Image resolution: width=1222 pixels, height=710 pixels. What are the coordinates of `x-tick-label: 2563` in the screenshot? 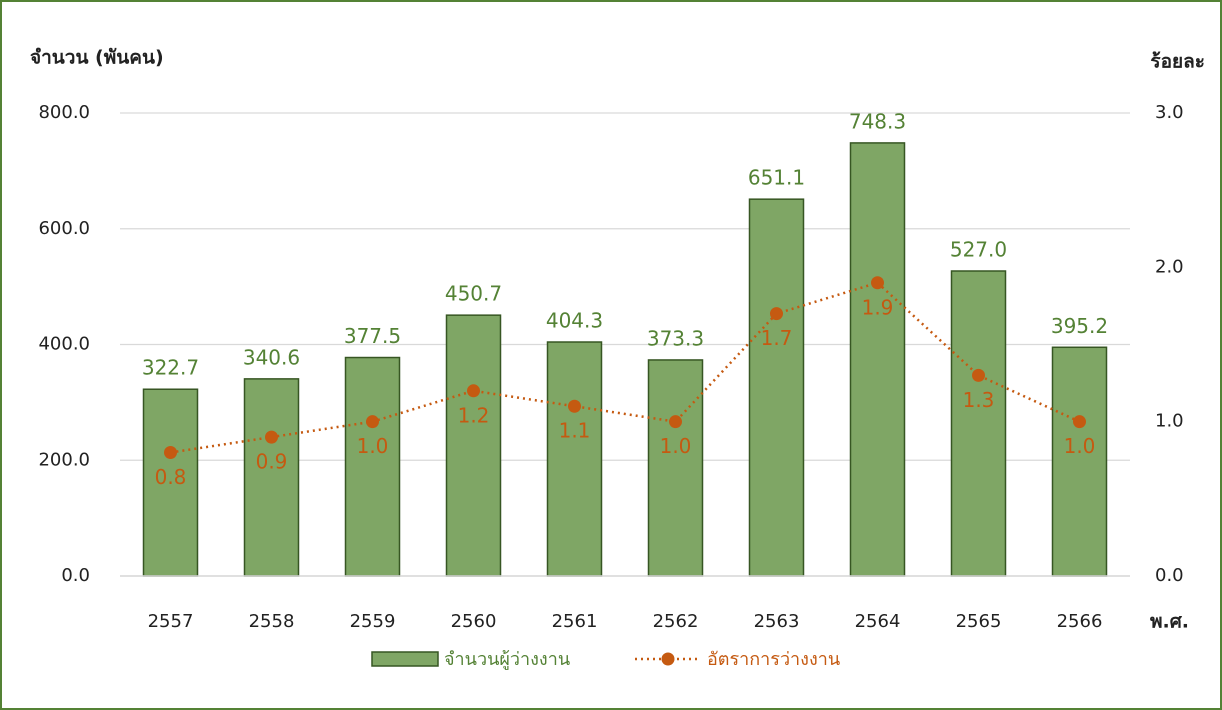 It's located at (777, 621).